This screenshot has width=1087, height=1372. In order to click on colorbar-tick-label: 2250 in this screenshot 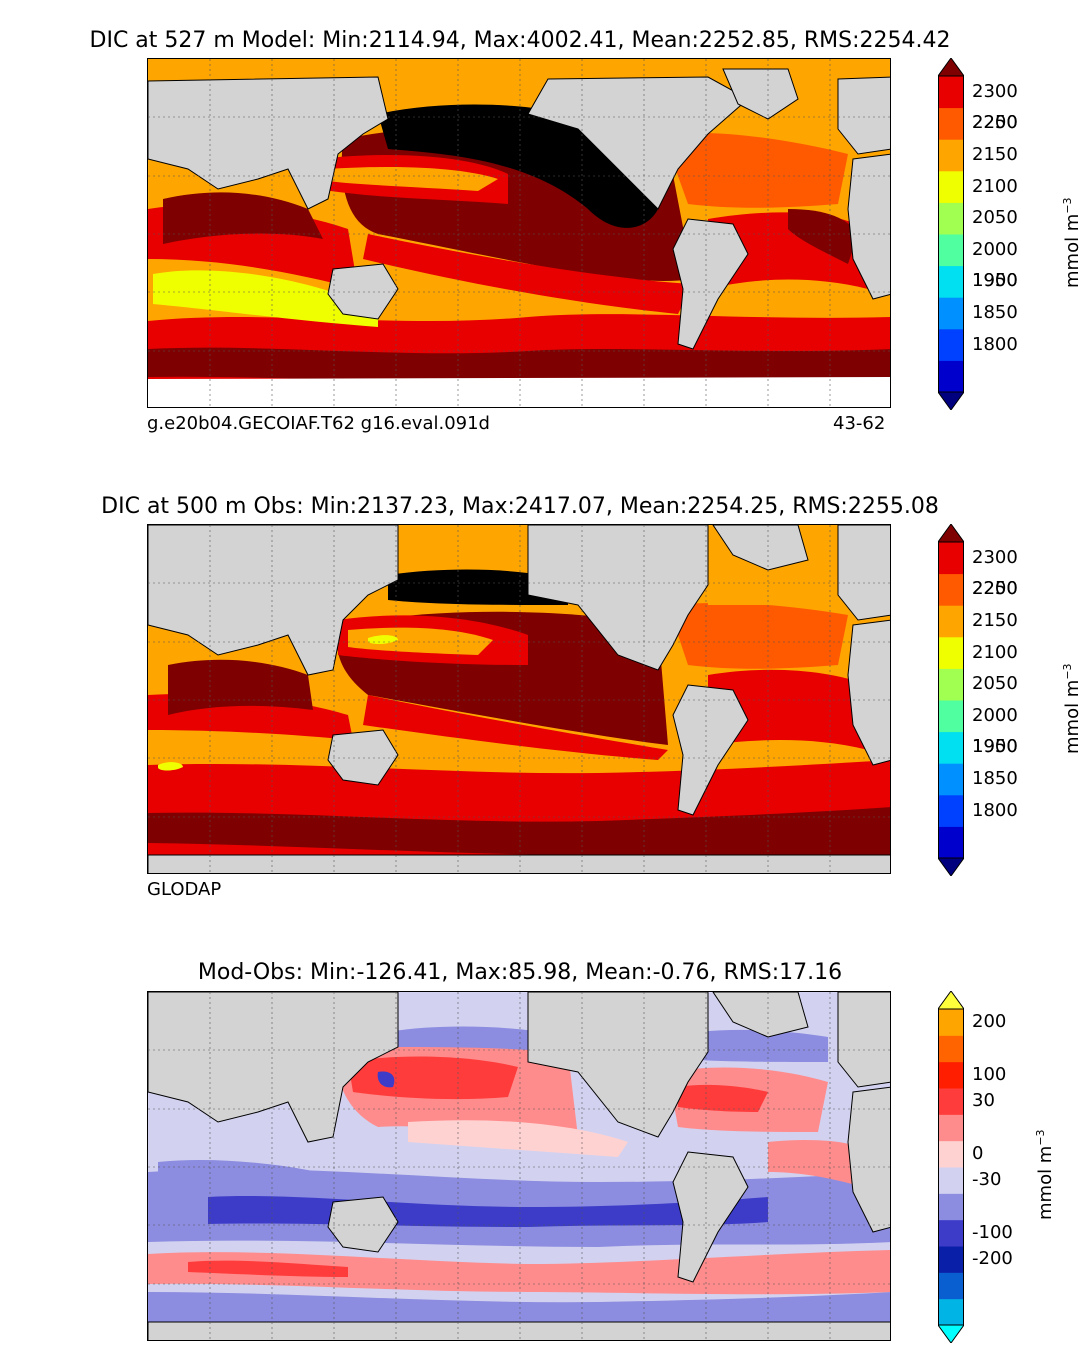, I will do `click(995, 589)`.